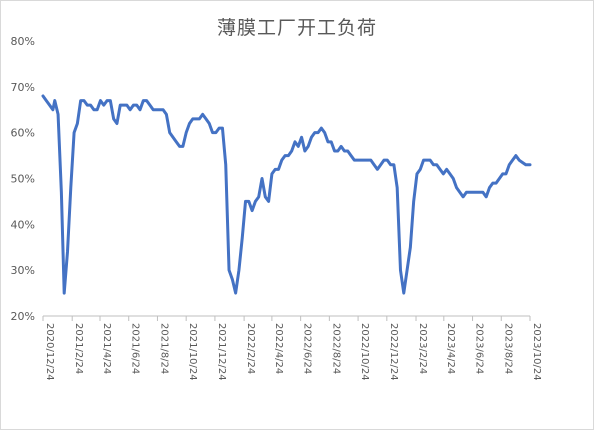  I want to click on x-tick-label: 2021/4/24, so click(106, 348).